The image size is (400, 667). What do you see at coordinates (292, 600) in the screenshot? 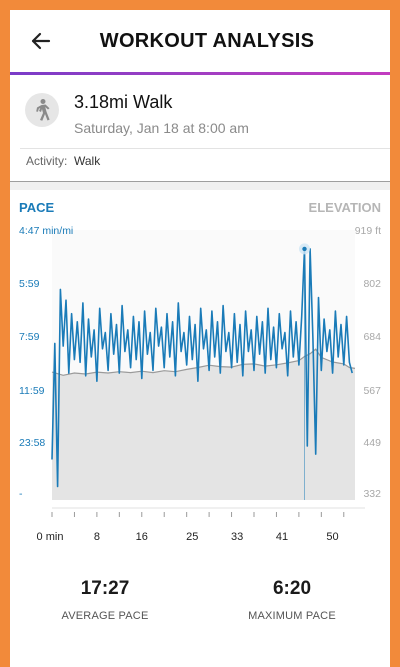
I see `maximum-pace-stat: 6:20 MAXIMUM PACE` at bounding box center [292, 600].